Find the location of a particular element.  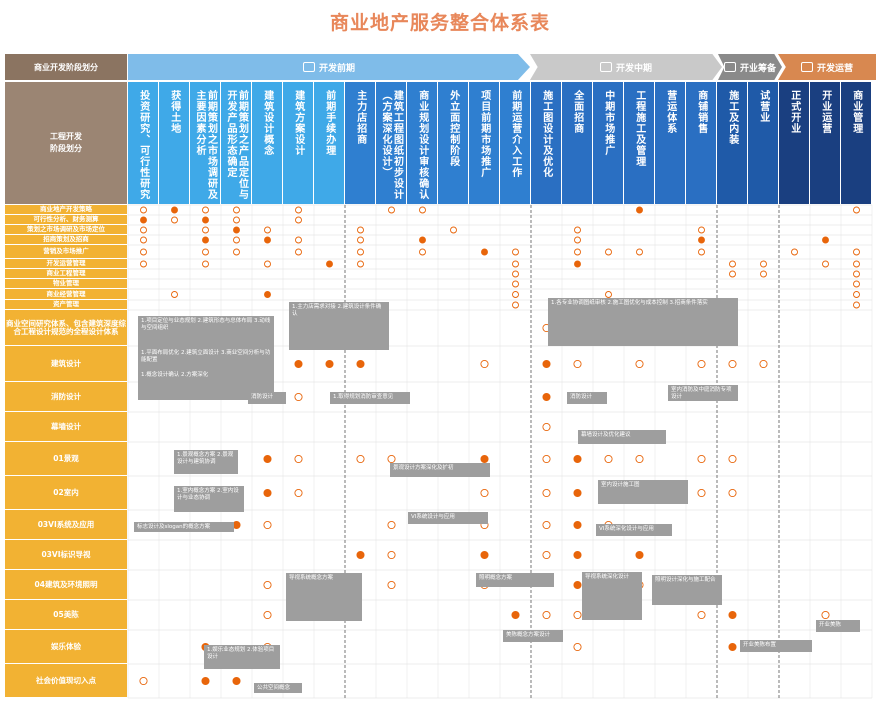

row-label: 开发运营管理 is located at coordinates (66, 264).